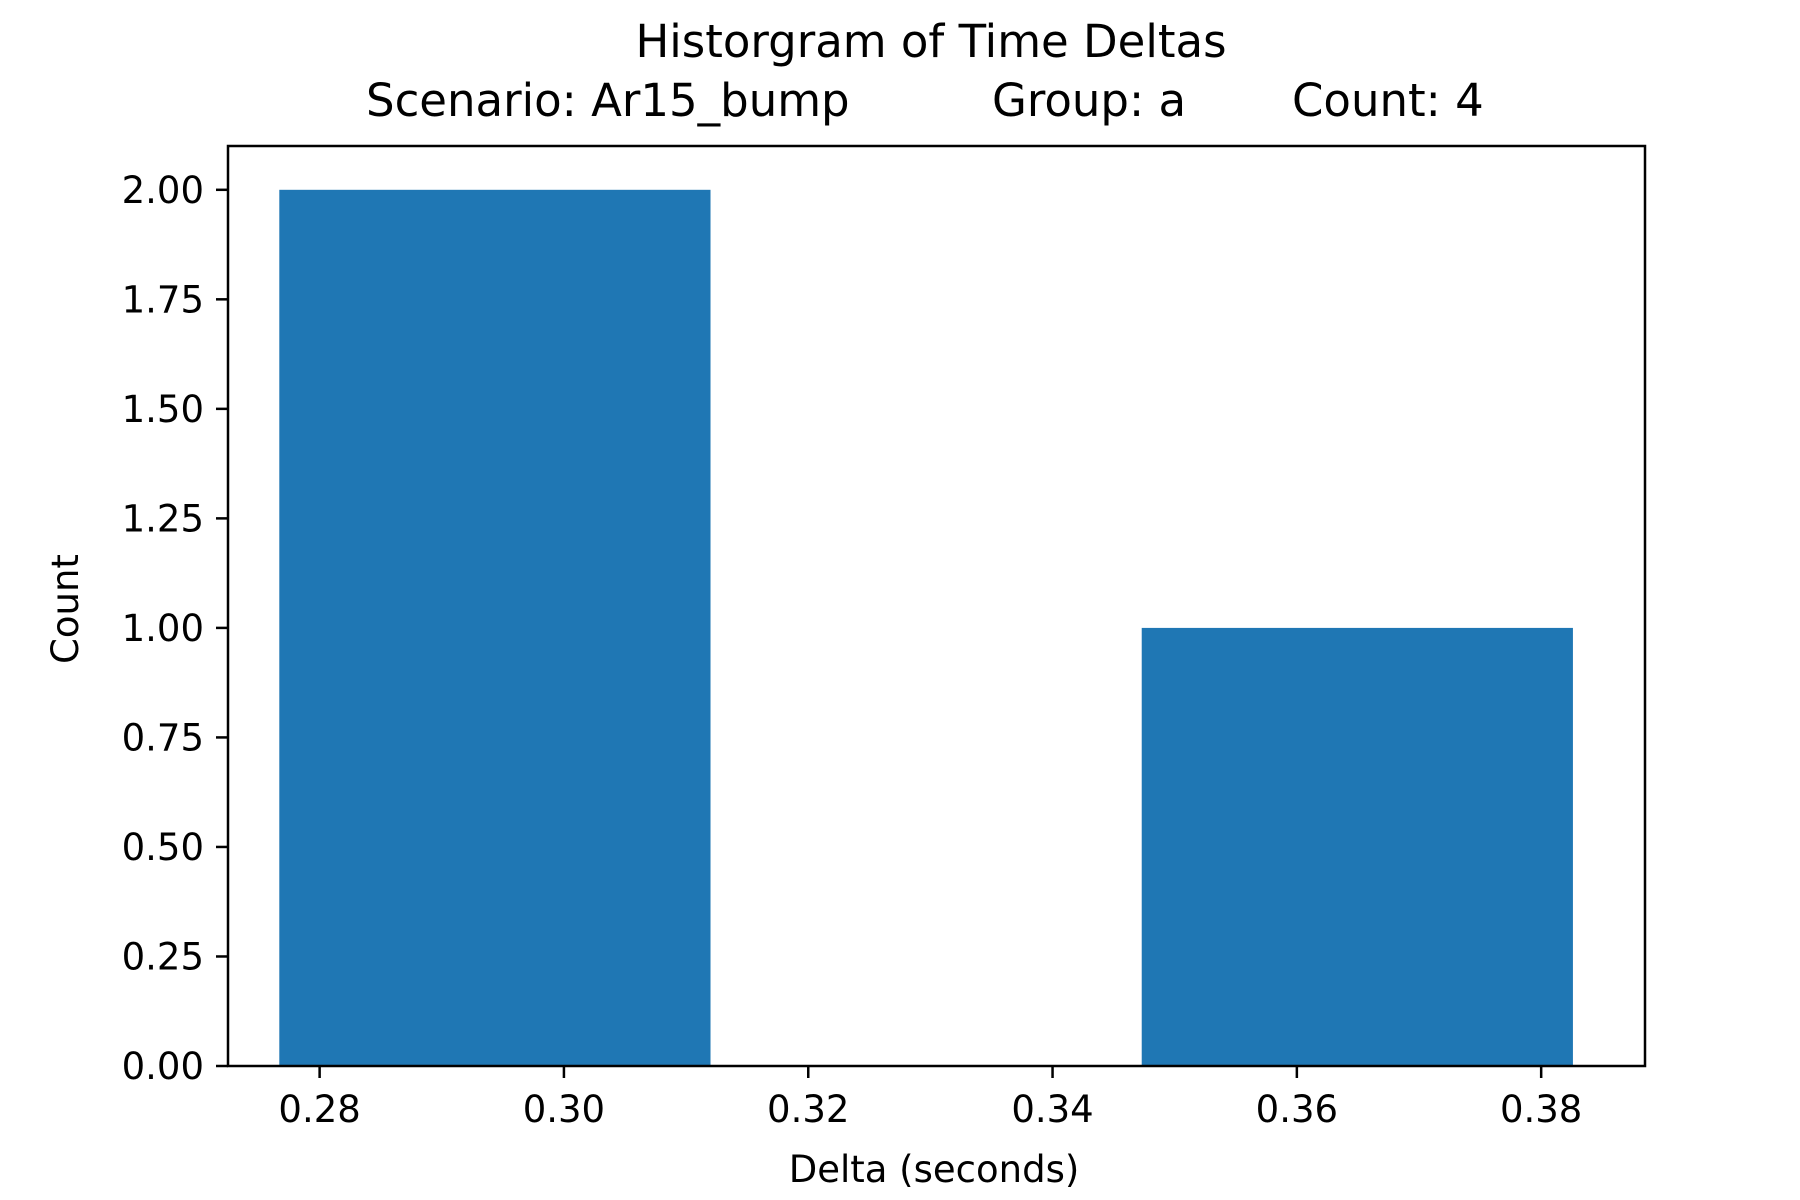 Image resolution: width=1800 pixels, height=1200 pixels. What do you see at coordinates (163, 737) in the screenshot?
I see `y-tick-label-3: 0.75` at bounding box center [163, 737].